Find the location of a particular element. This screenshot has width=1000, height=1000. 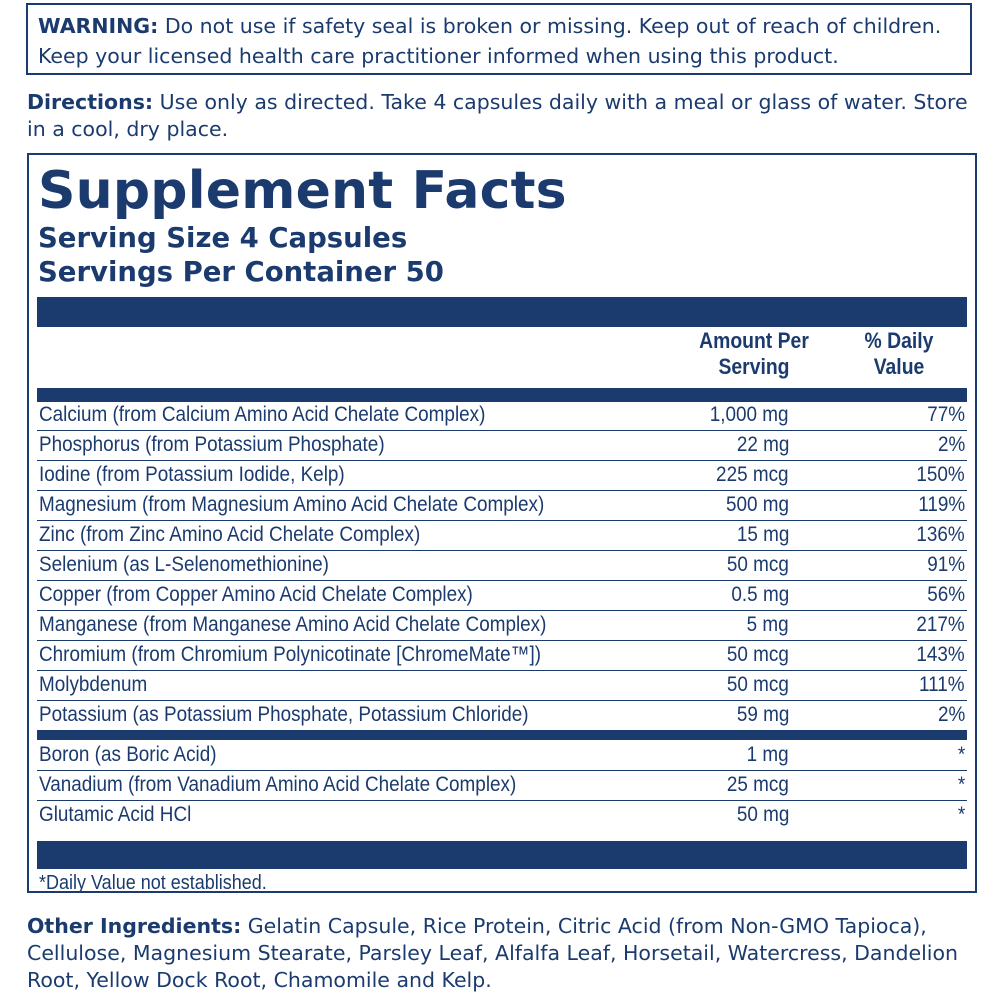

nutrient-name: Selenium (as L-Selenomethionine) is located at coordinates (184, 564).